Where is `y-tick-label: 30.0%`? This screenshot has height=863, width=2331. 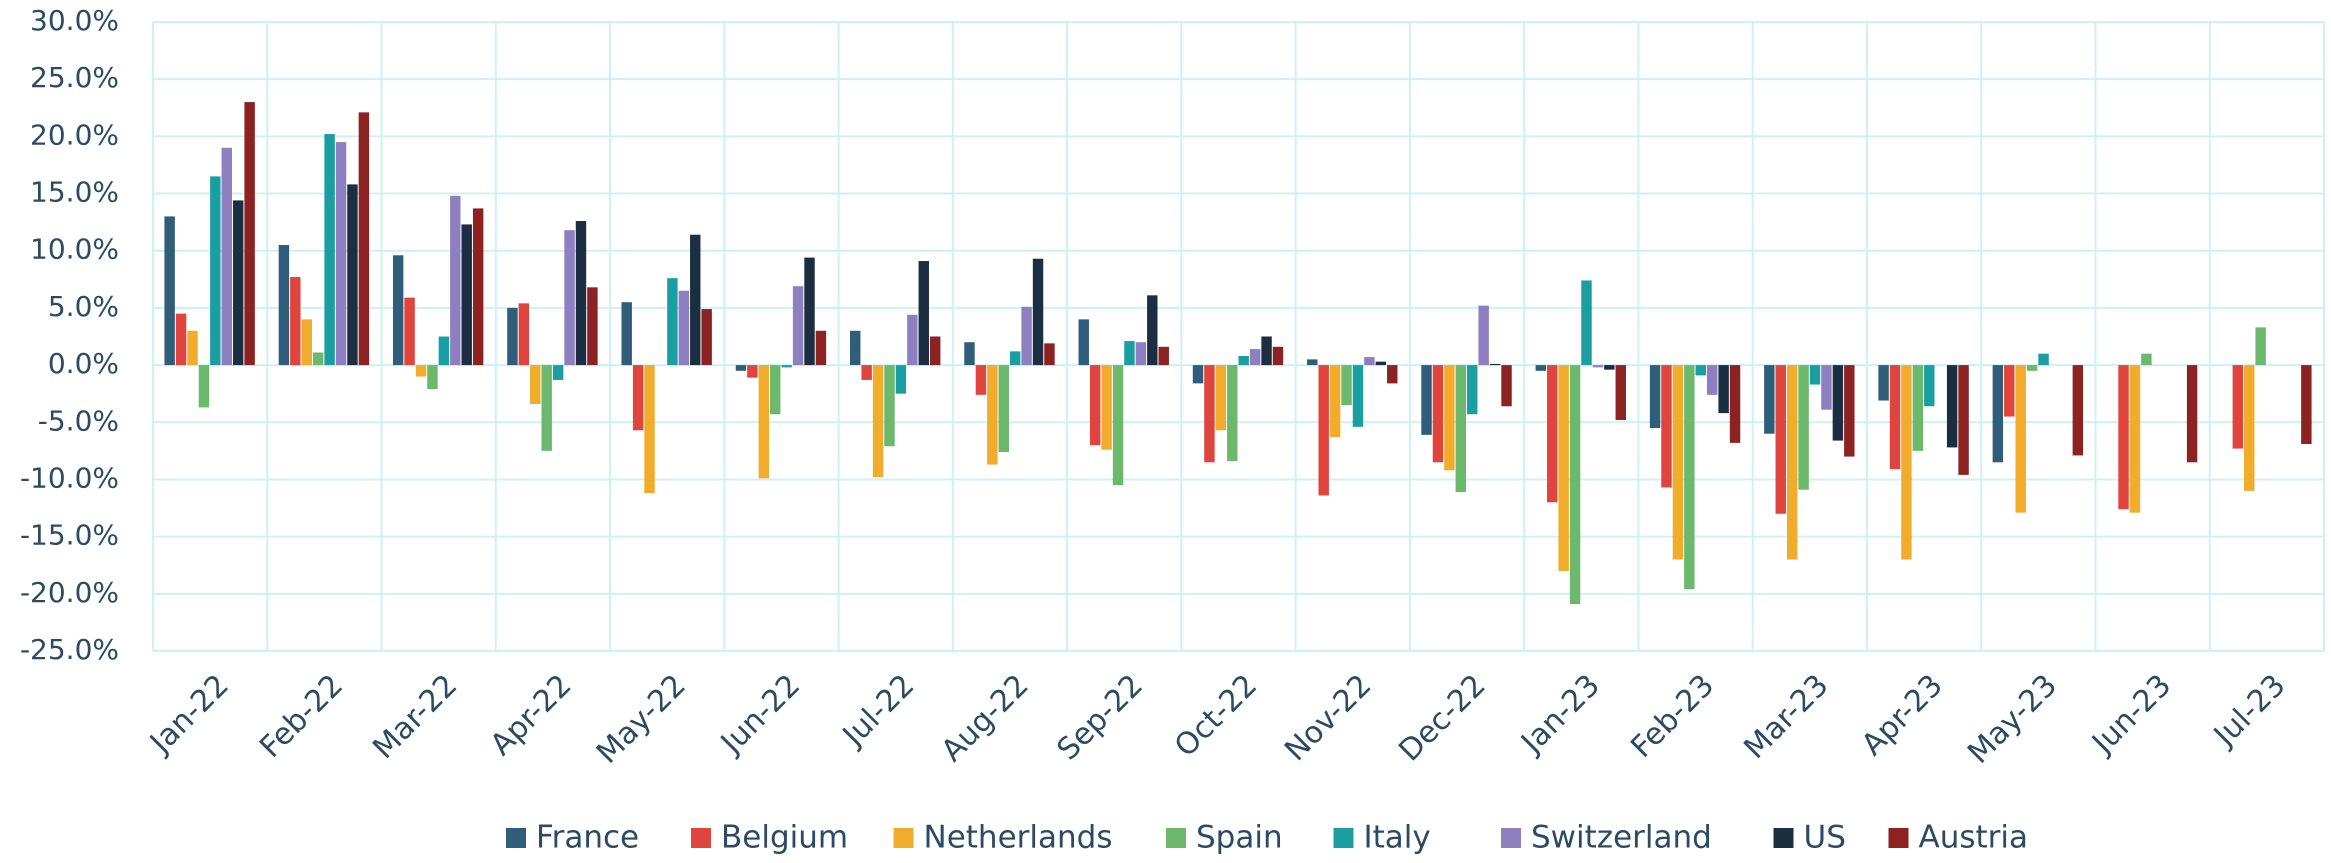
y-tick-label: 30.0% is located at coordinates (74, 20).